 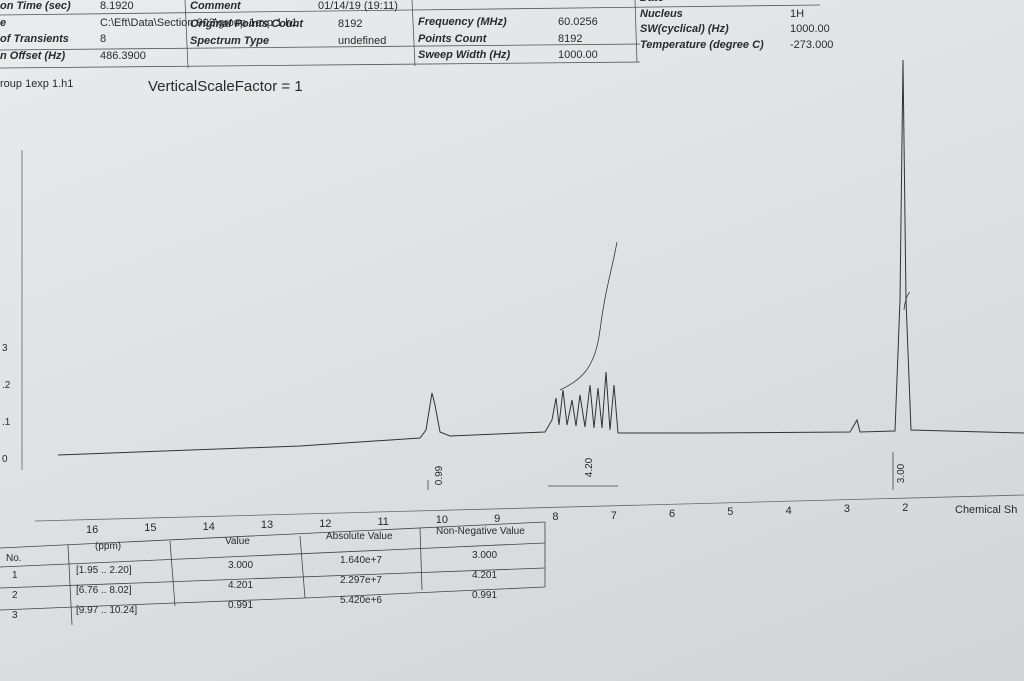 What do you see at coordinates (104, 590) in the screenshot?
I see `table-cell: [6.76 .. 8.02]` at bounding box center [104, 590].